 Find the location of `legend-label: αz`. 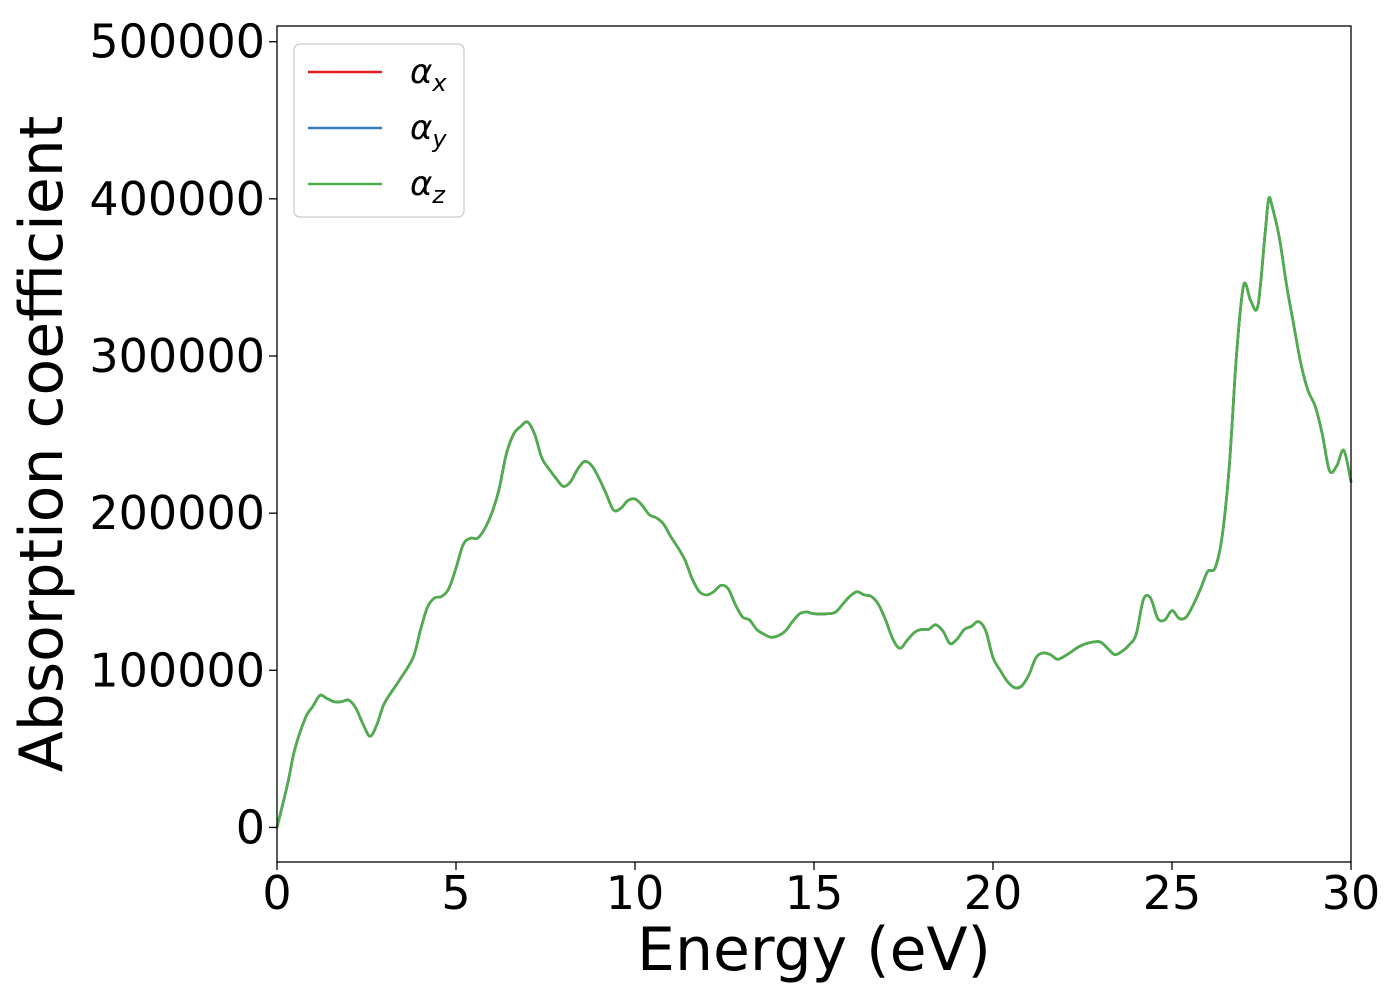

legend-label: αz is located at coordinates (428, 186).